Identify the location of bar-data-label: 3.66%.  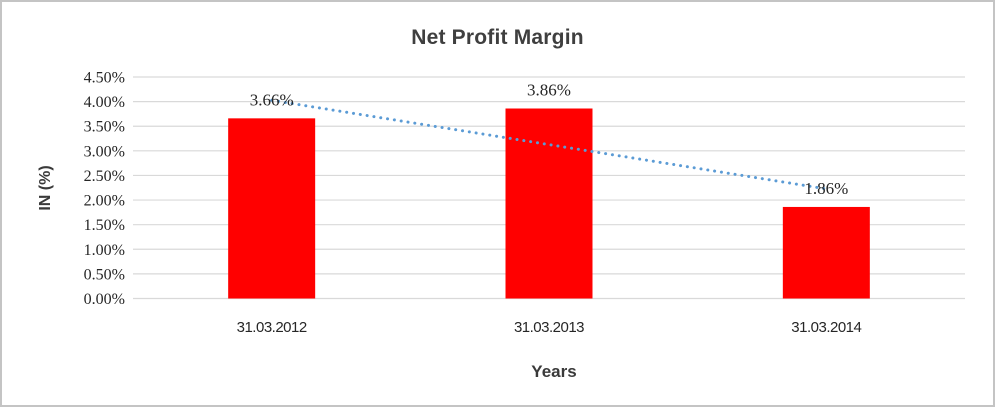
(272, 99).